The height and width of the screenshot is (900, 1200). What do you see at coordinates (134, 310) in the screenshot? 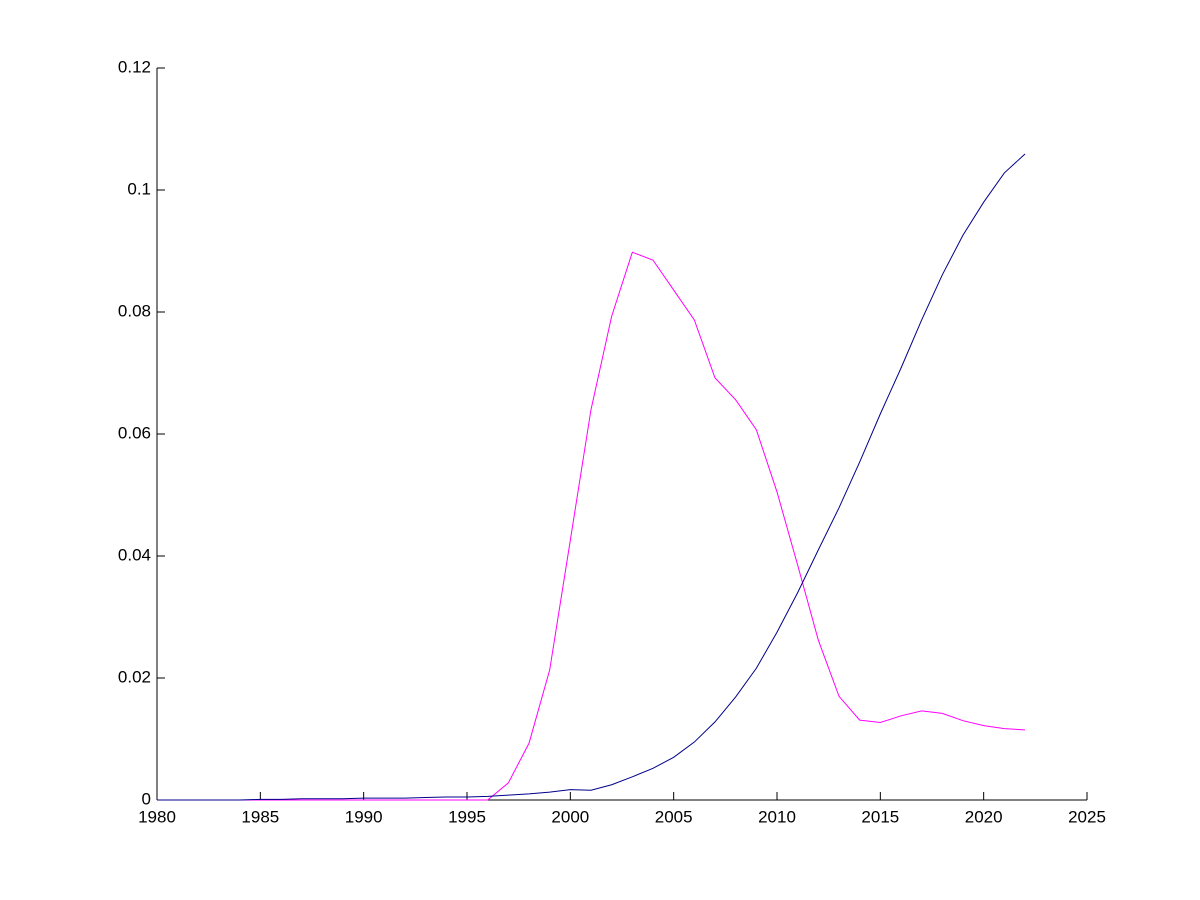
I see `y-tick-label: 0.08` at bounding box center [134, 310].